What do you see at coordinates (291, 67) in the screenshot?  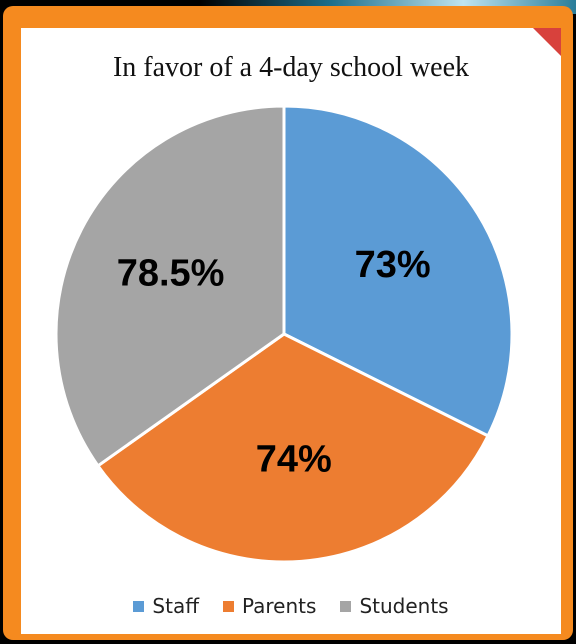 I see `chart-title: In favor of a 4-day school week` at bounding box center [291, 67].